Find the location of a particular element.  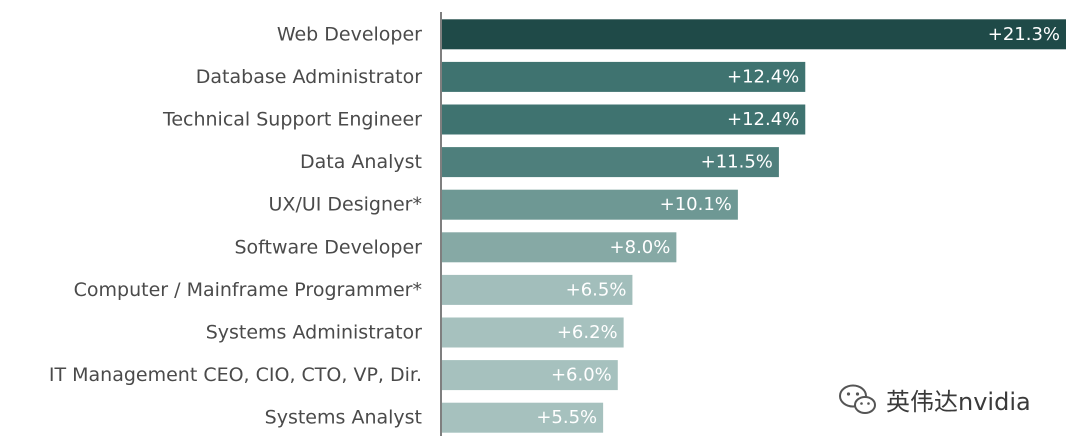

bar-value-label: +8.0% is located at coordinates (640, 247).